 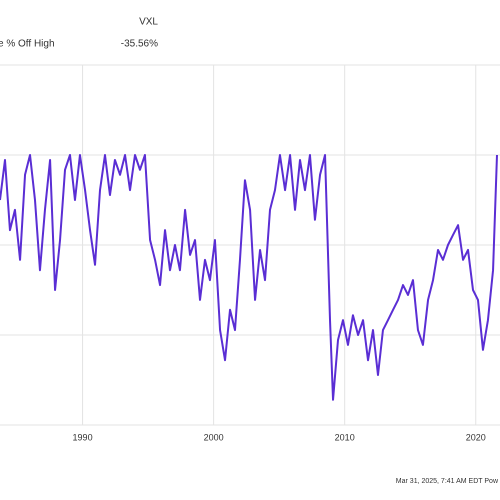 I want to click on x-tick-label: 2020, so click(x=476, y=437).